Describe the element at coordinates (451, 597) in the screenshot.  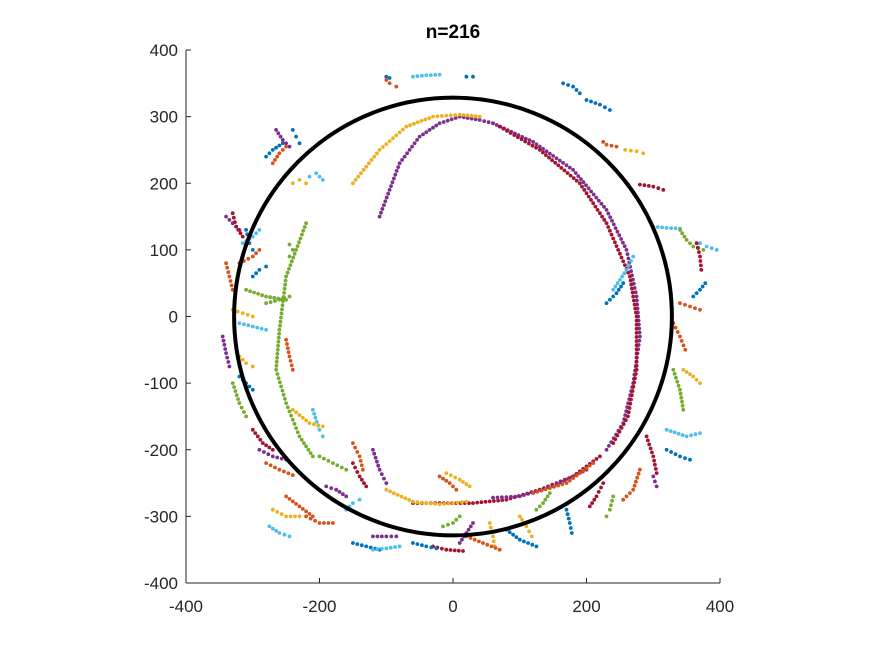
I see `x-ticks: -400 -200 0 200 400` at that location.